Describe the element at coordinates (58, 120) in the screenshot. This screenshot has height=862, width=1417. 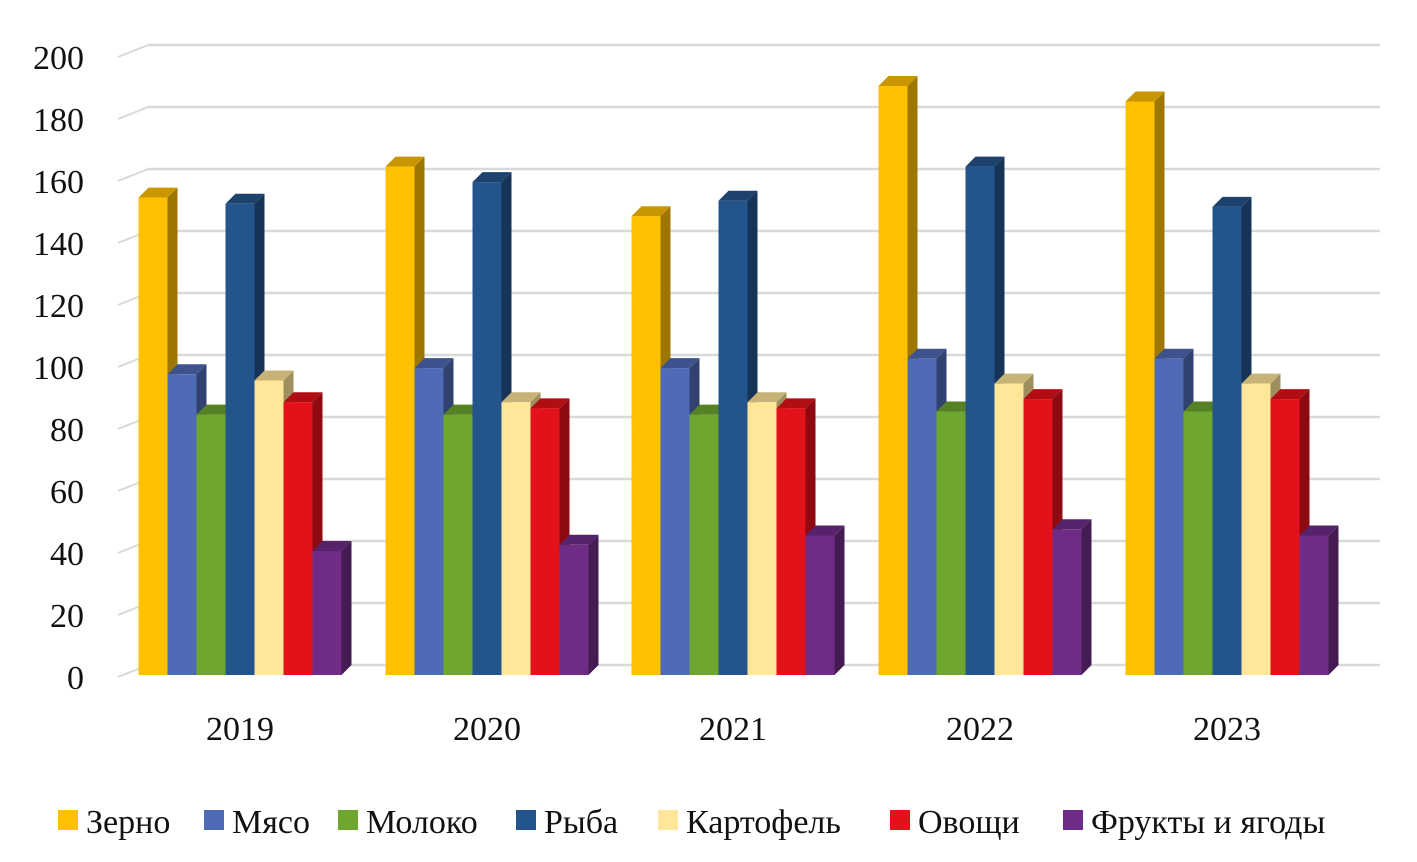
I see `y-tick-label: 180` at that location.